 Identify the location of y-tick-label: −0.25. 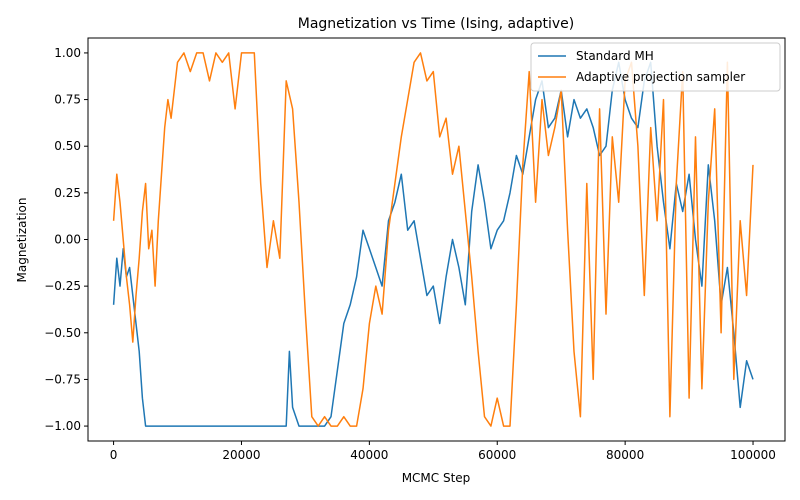
(62, 286).